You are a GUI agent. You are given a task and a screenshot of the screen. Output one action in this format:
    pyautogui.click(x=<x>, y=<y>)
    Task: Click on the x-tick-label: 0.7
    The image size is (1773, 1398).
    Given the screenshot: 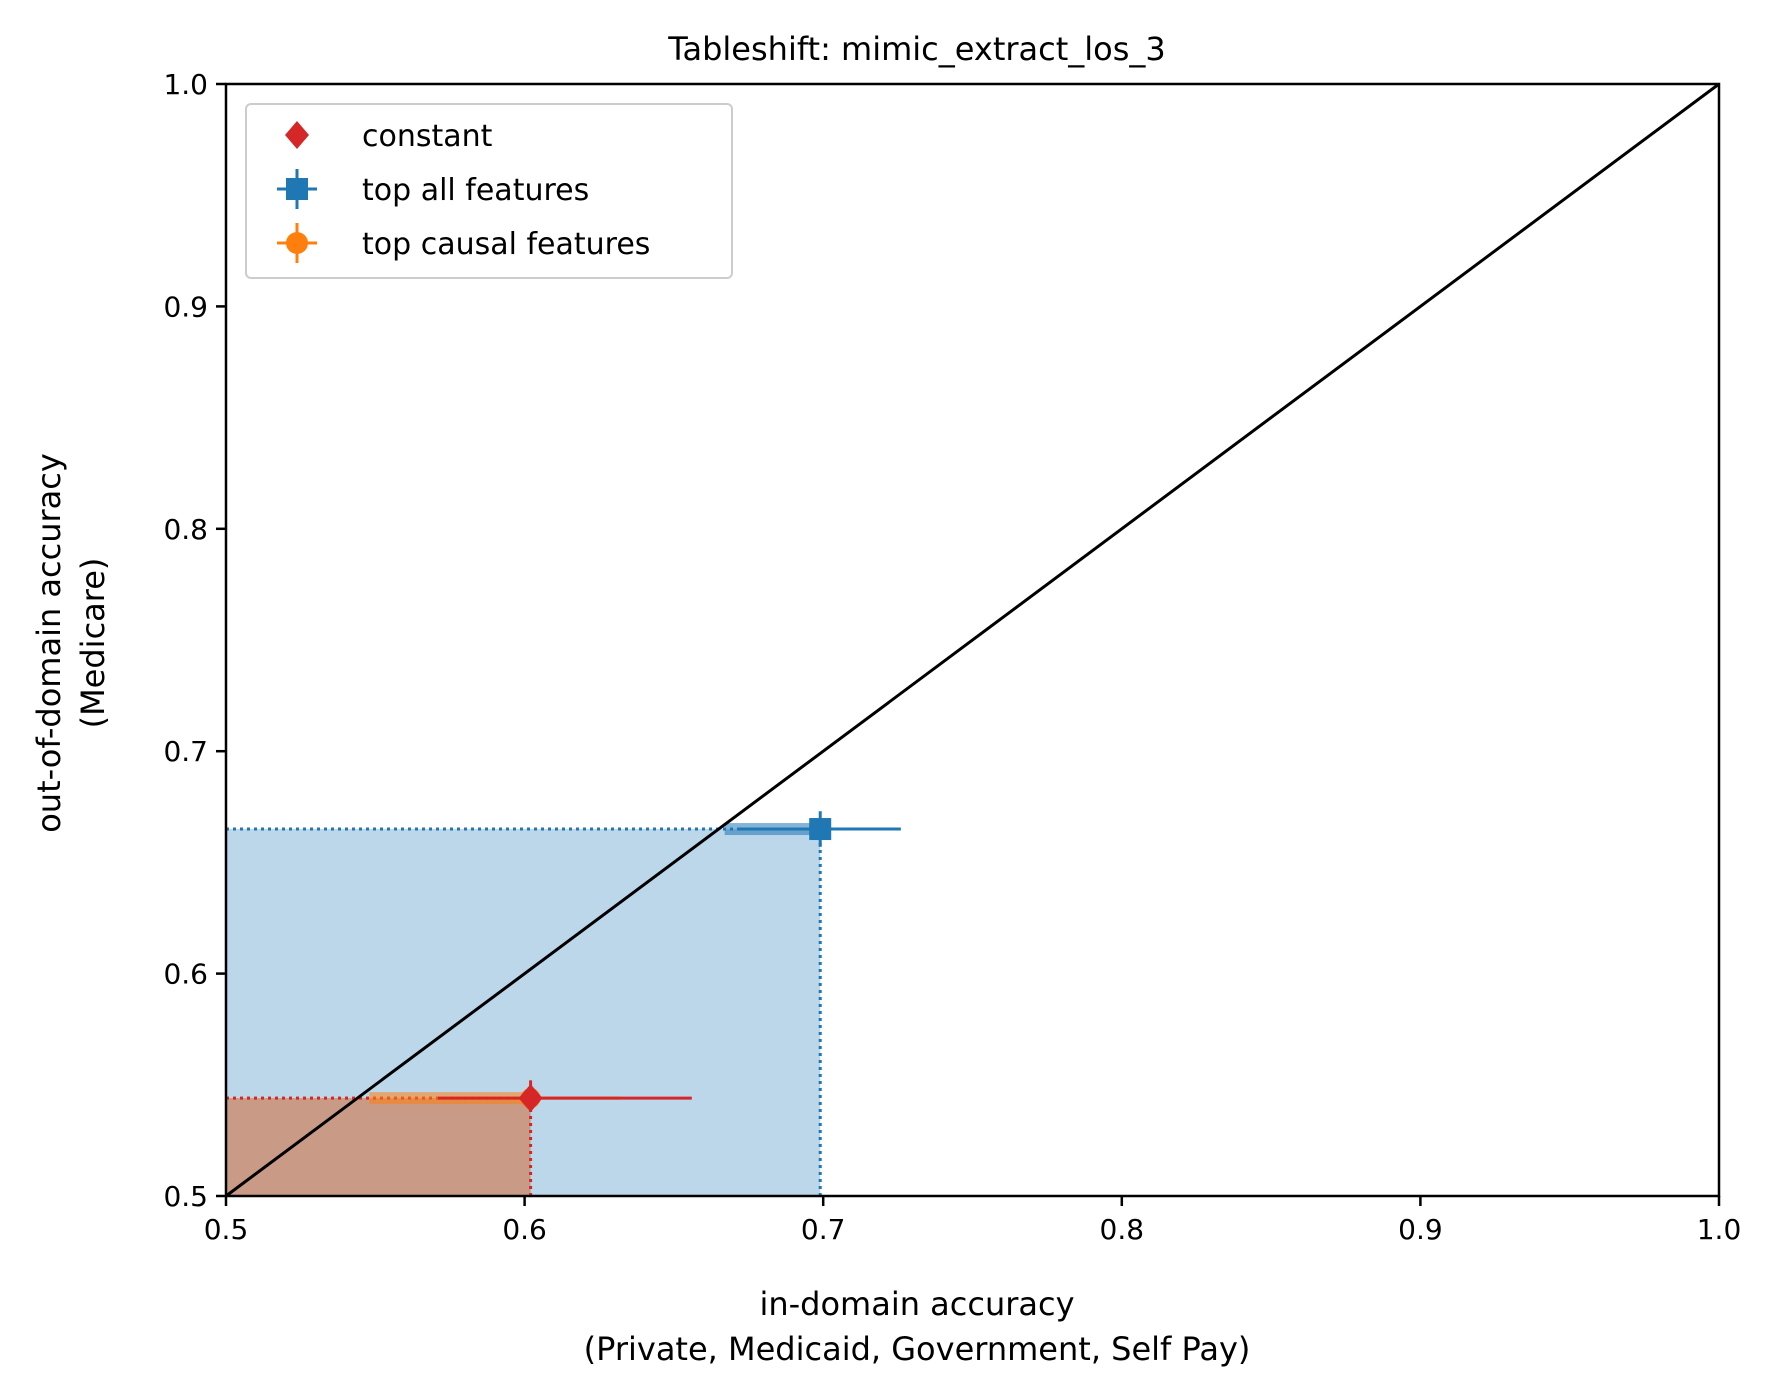 What is the action you would take?
    pyautogui.click(x=823, y=1229)
    